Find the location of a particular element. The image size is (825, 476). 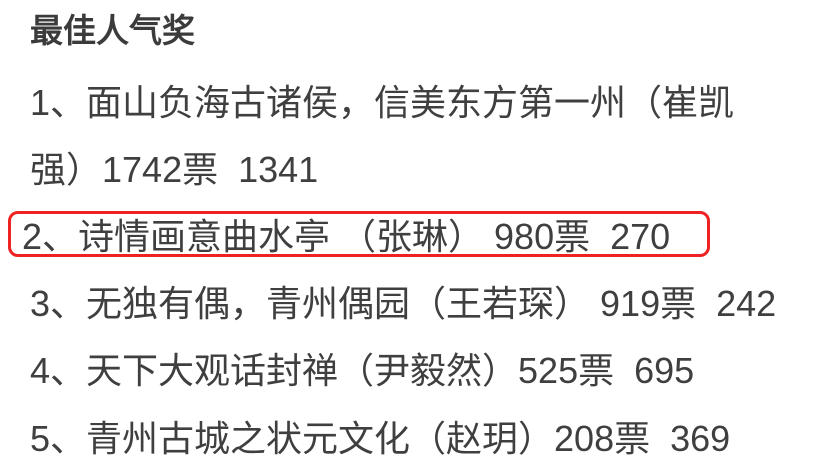

ranking-line-1-part-1: 1、面山负海古诸侯，信美东方第一州（崔凯 is located at coordinates (382, 102).